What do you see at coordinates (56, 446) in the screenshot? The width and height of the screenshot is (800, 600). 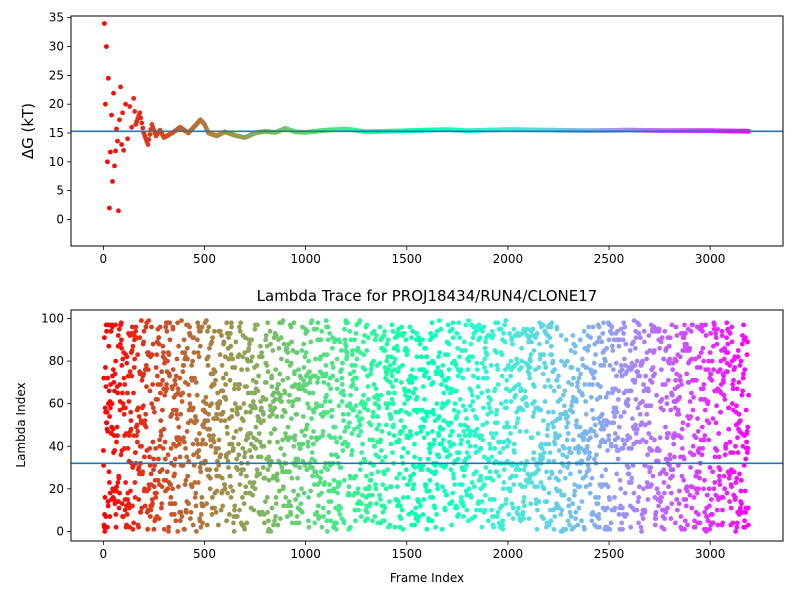 I see `y-tick-label: 40` at bounding box center [56, 446].